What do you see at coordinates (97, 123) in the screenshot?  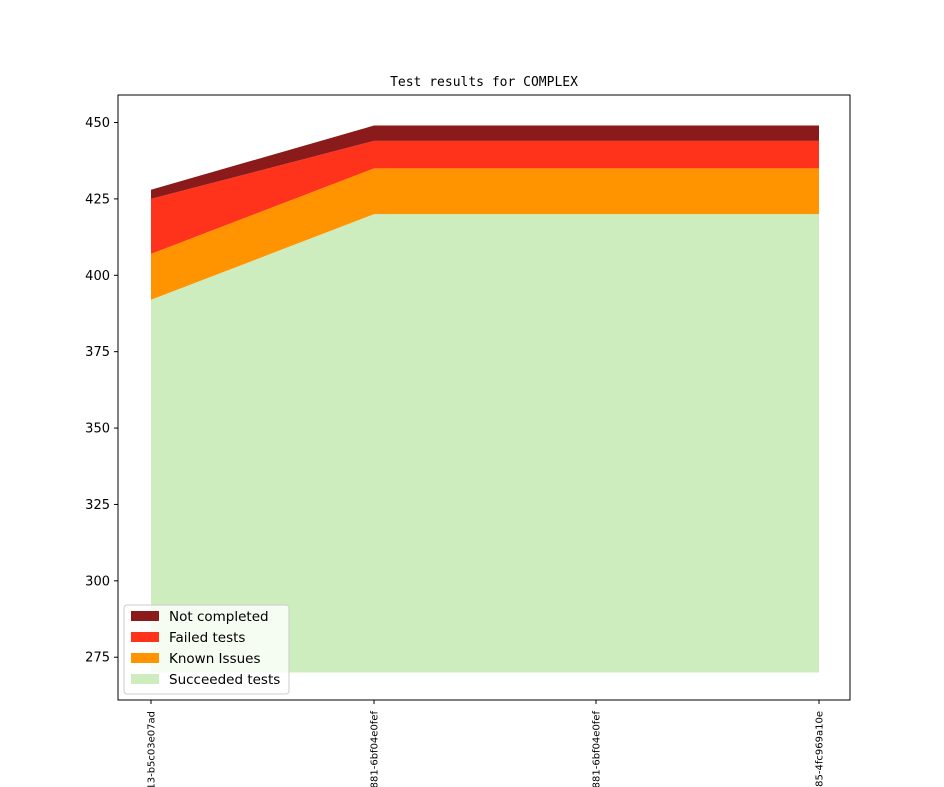 I see `y-tick-label: 450` at bounding box center [97, 123].